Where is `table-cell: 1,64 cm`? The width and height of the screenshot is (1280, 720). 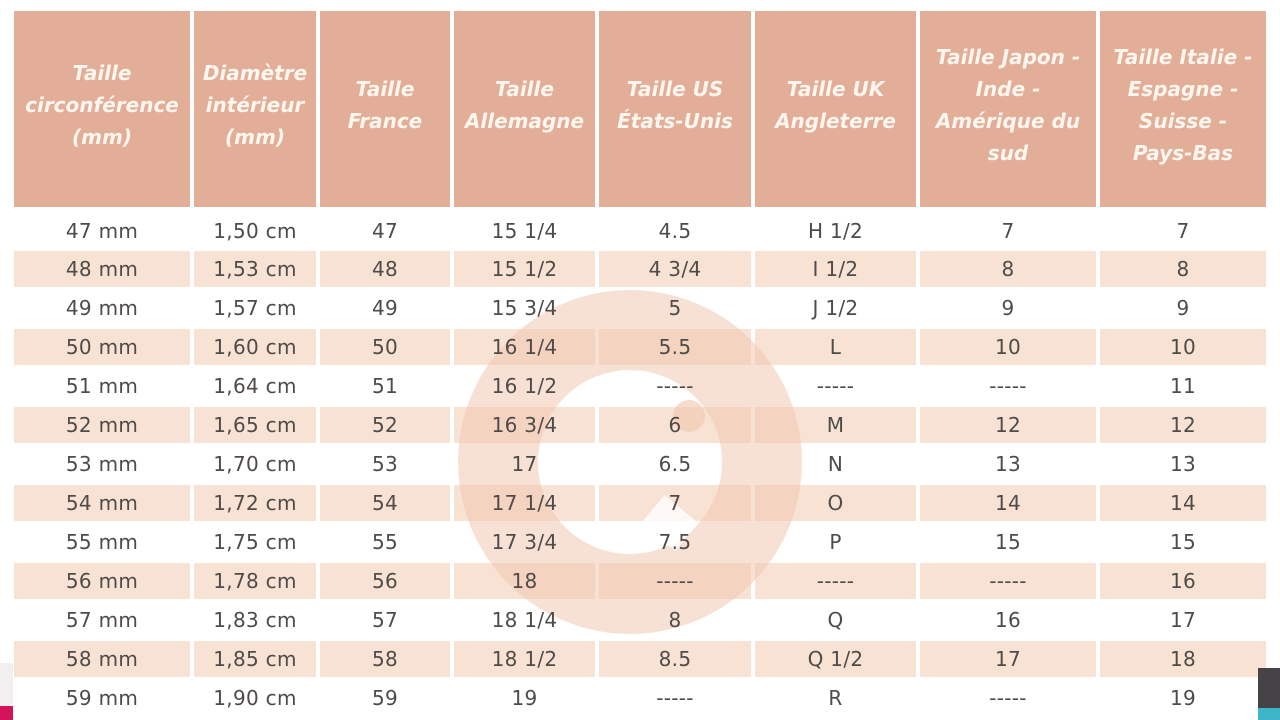
table-cell: 1,64 cm is located at coordinates (256, 386).